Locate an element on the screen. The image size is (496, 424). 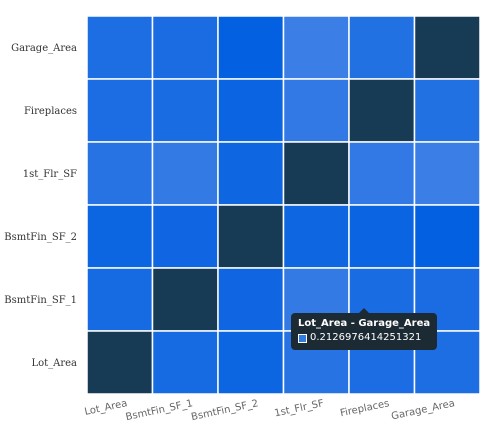
tooltip-value-row: 0.2126976414251321 is located at coordinates (364, 338).